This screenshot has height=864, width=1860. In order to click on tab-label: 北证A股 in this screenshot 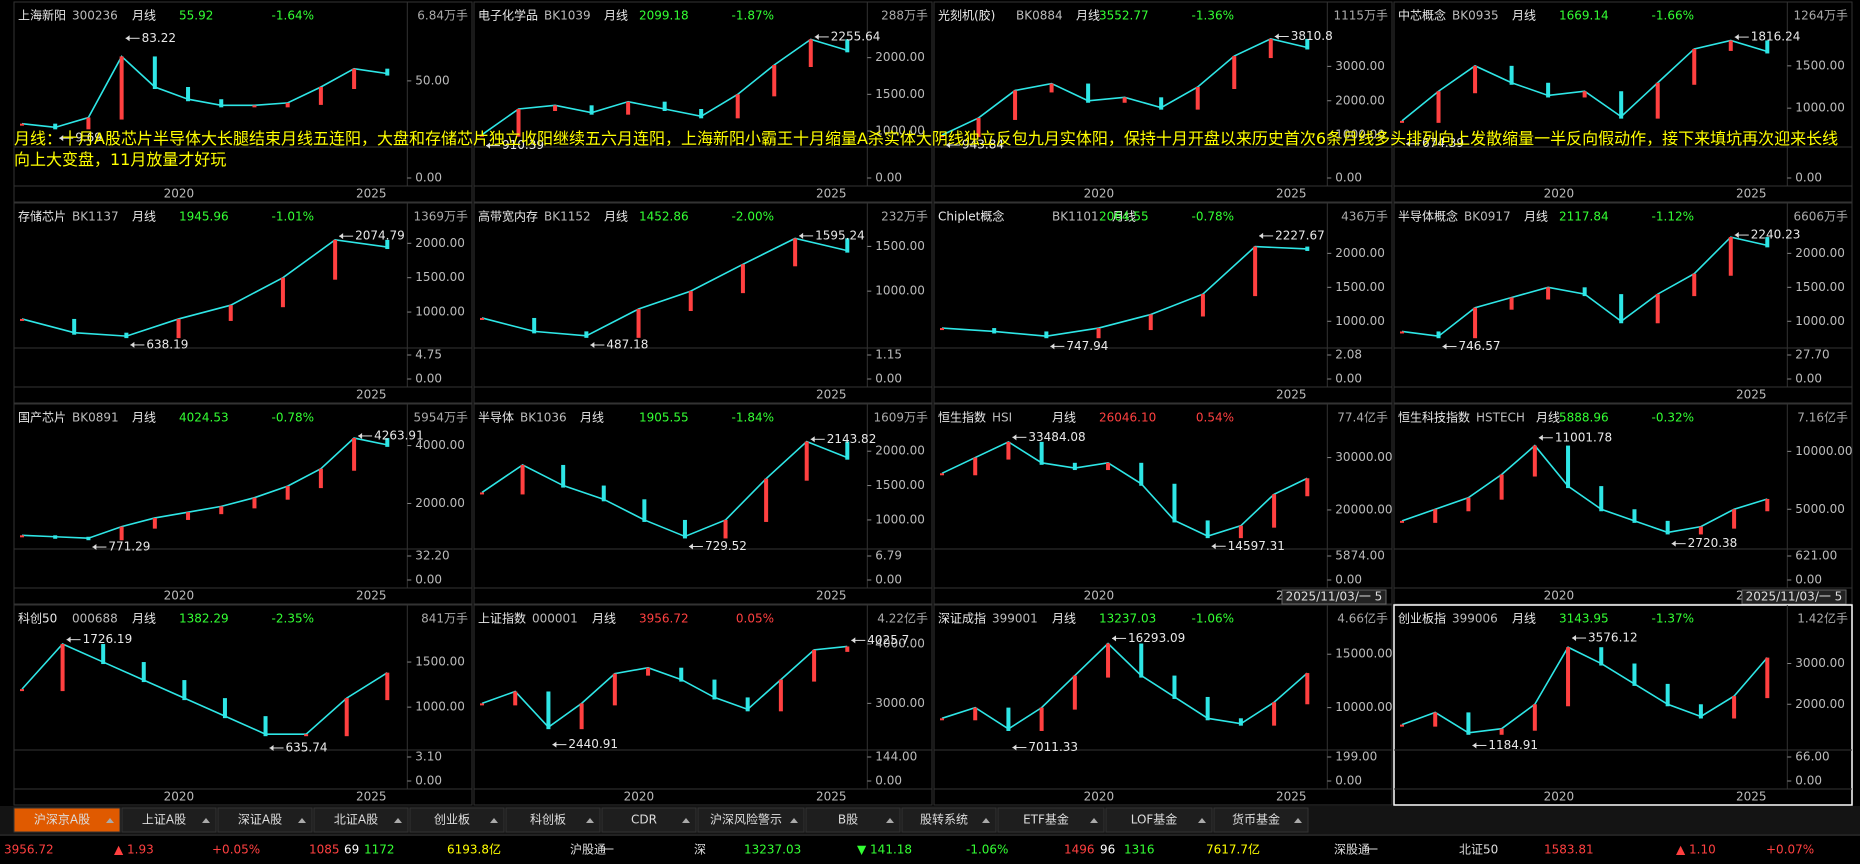, I will do `click(356, 820)`.